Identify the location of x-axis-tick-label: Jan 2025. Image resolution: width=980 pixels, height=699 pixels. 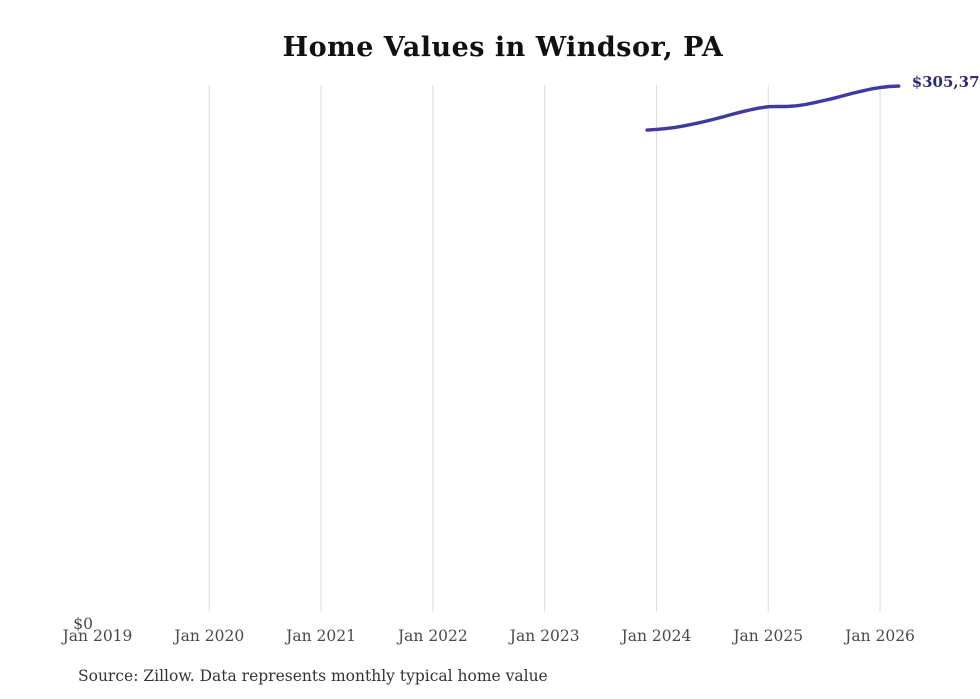
(767, 636).